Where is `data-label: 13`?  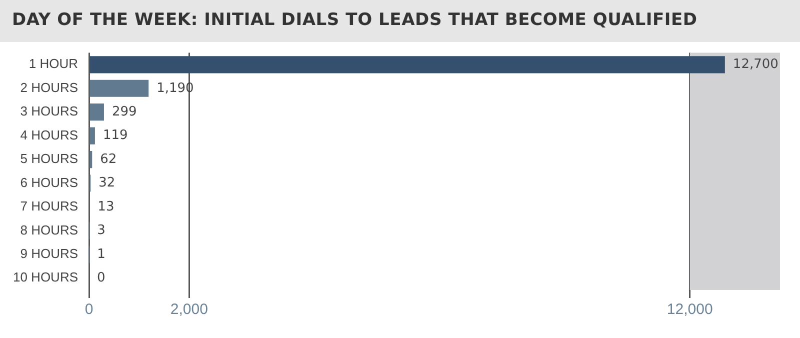
data-label: 13 is located at coordinates (106, 206).